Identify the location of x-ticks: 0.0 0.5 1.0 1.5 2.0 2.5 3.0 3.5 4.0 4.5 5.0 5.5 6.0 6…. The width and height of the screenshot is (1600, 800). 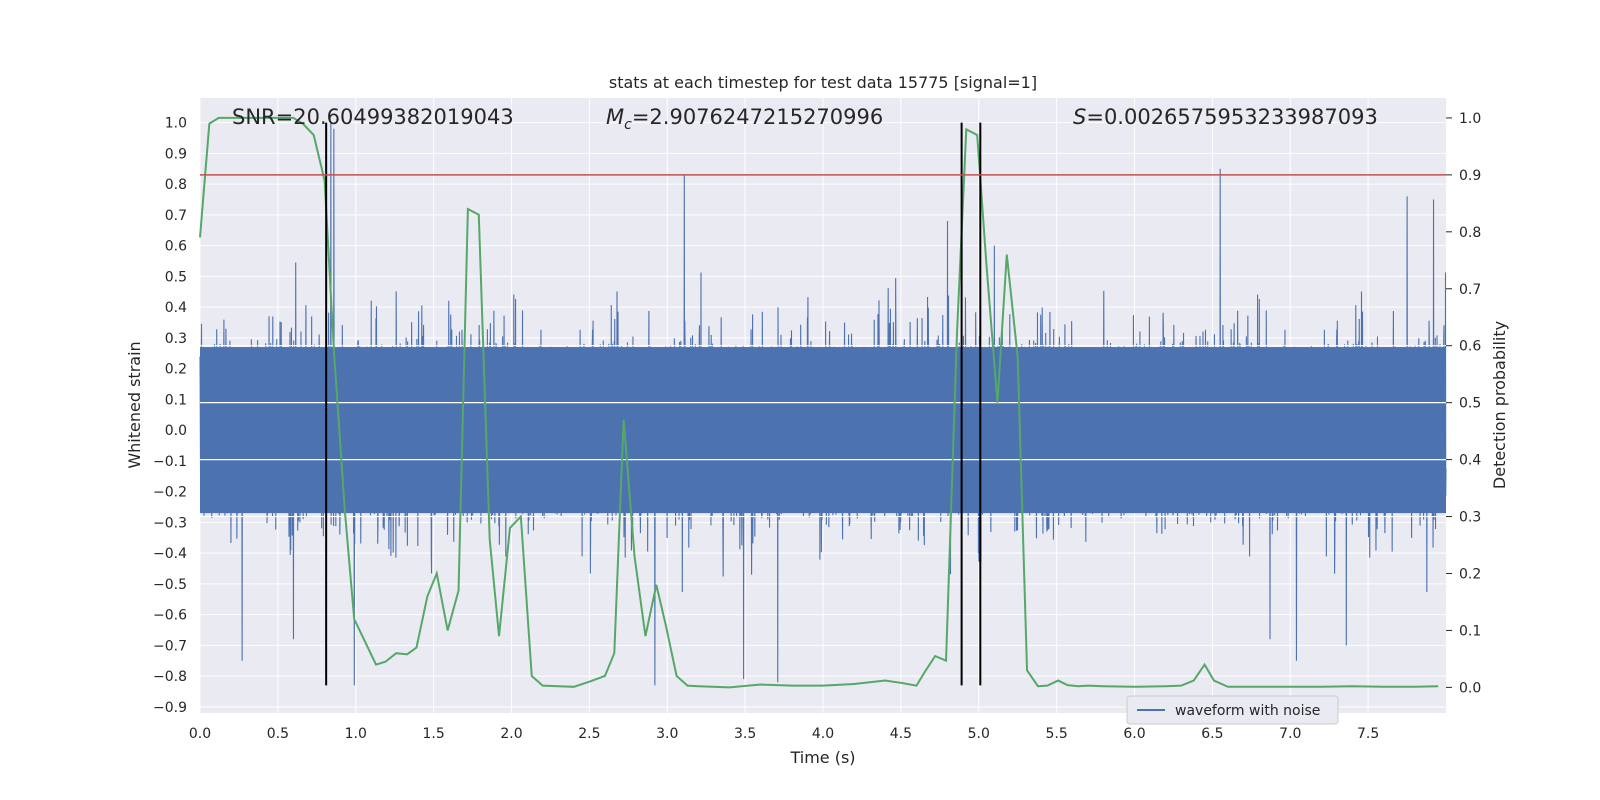
(784, 734).